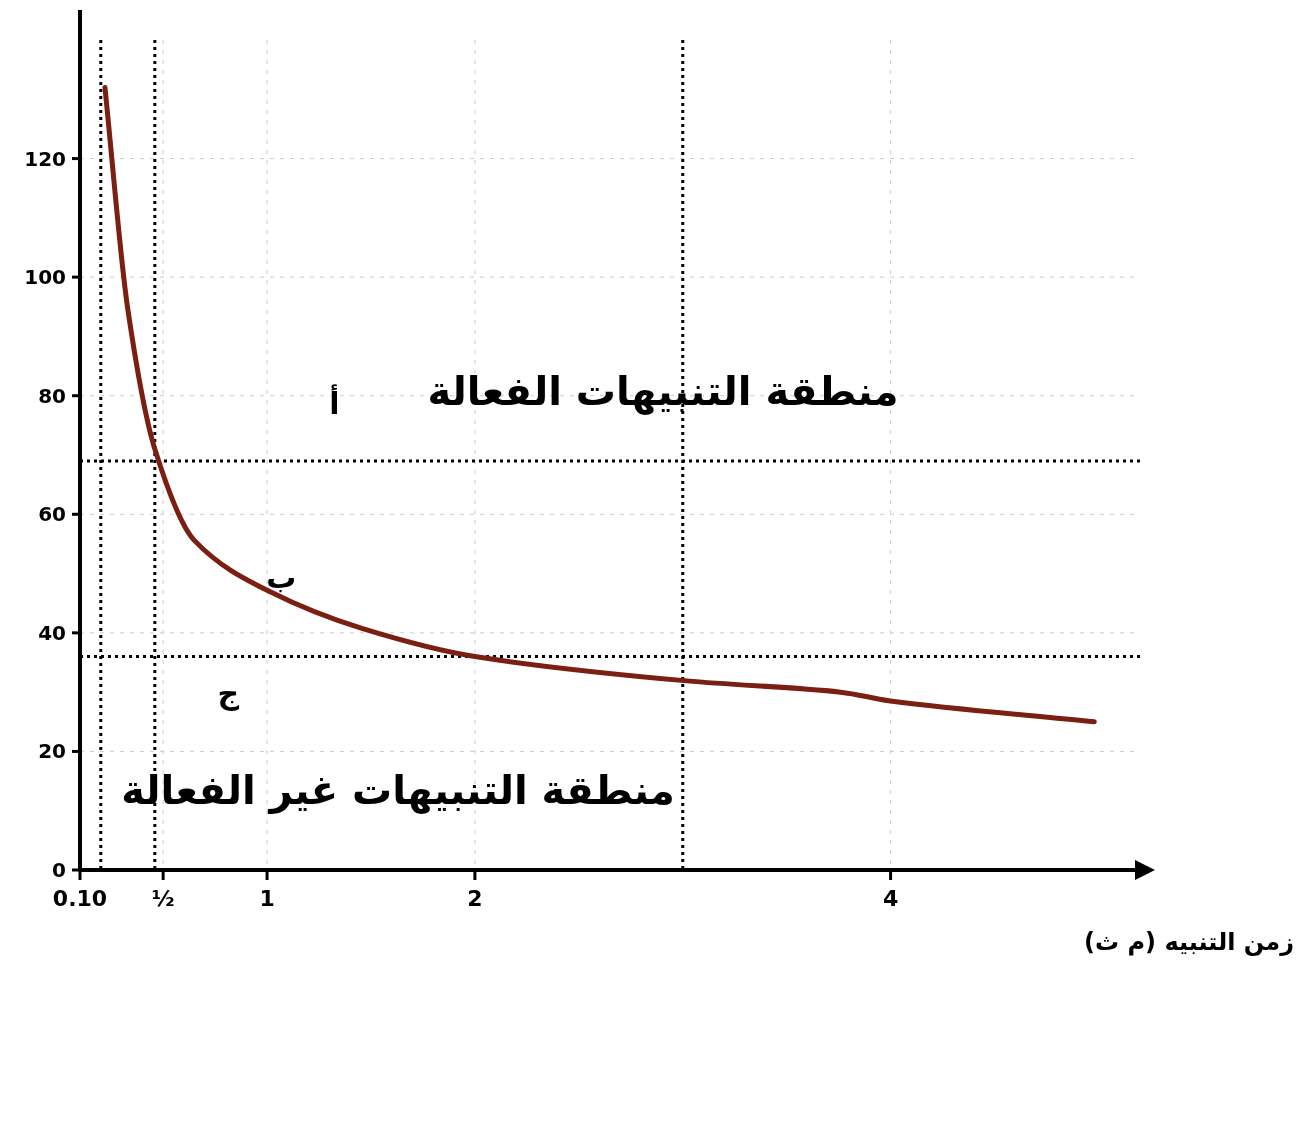 The width and height of the screenshot is (1314, 1142). What do you see at coordinates (281, 577) in the screenshot?
I see `annotation: ب` at bounding box center [281, 577].